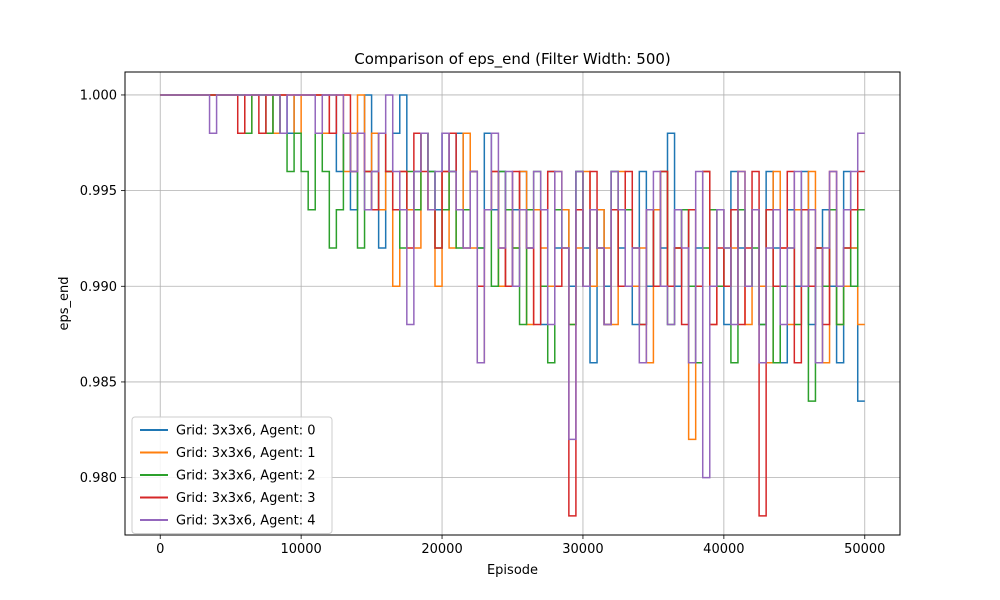 The width and height of the screenshot is (1000, 600). What do you see at coordinates (441, 549) in the screenshot?
I see `x-tick-label: 20000` at bounding box center [441, 549].